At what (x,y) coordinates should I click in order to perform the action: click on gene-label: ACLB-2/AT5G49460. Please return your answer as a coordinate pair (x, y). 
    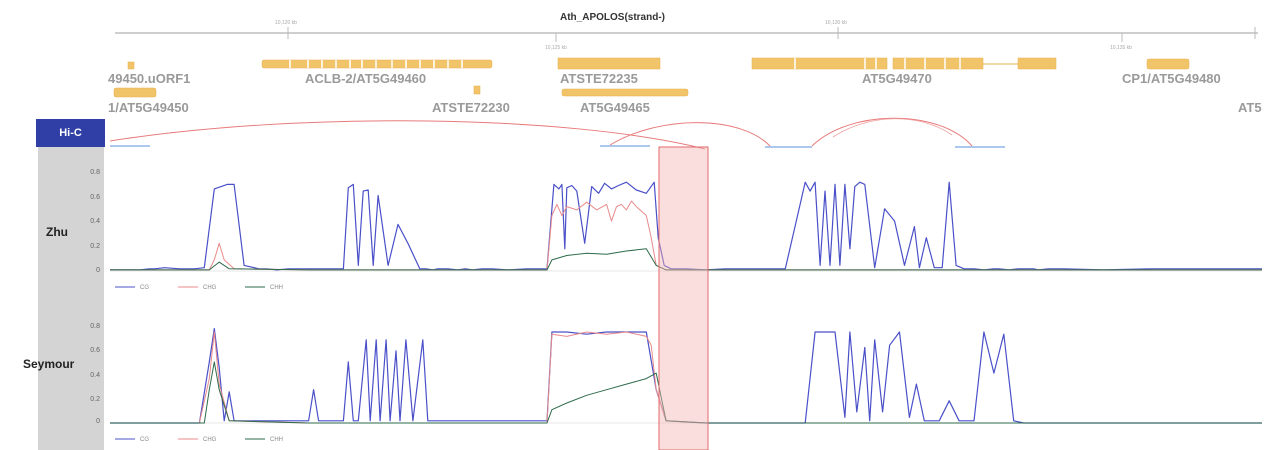
    Looking at the image, I should click on (366, 78).